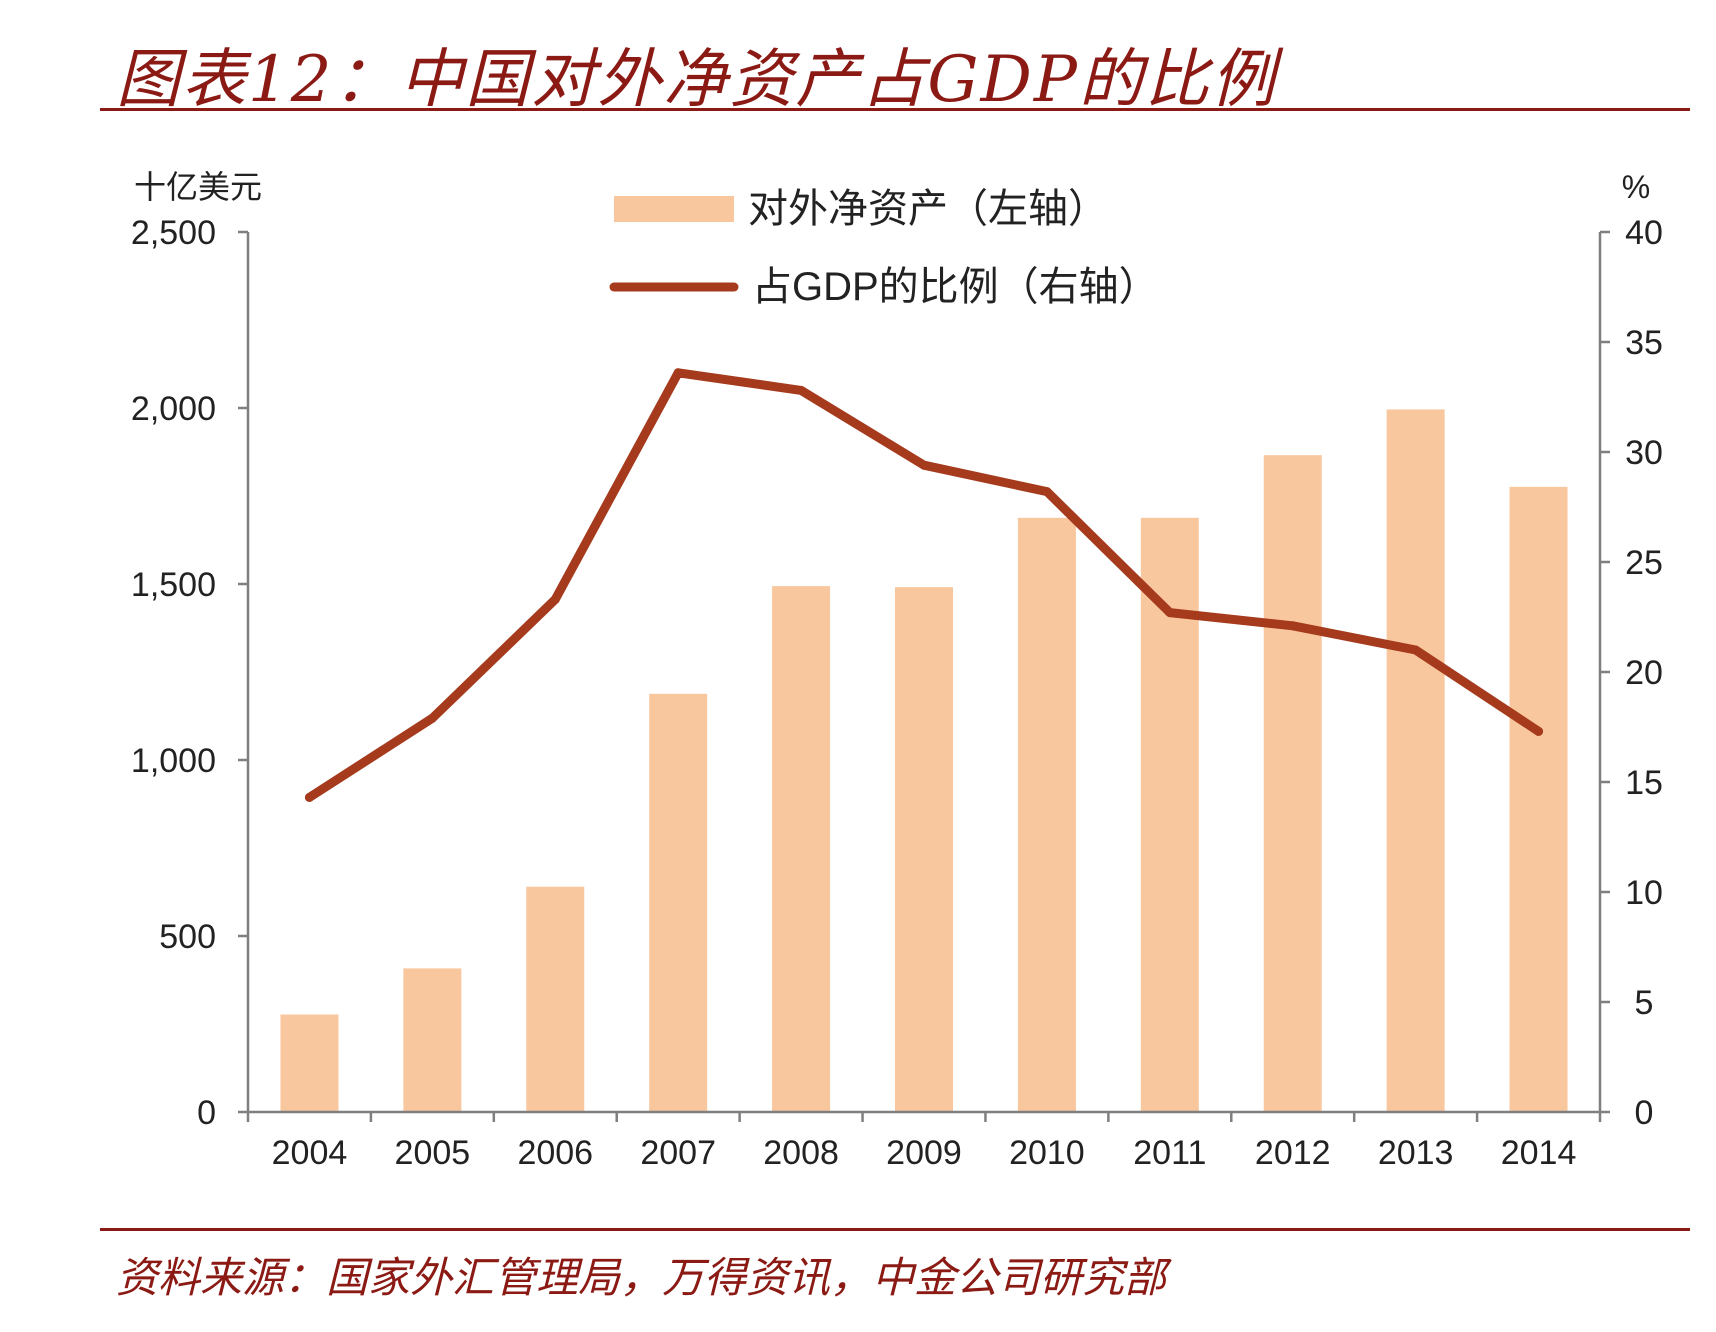 This screenshot has width=1716, height=1332. Describe the element at coordinates (924, 465) in the screenshot. I see `line-point-2009` at that location.